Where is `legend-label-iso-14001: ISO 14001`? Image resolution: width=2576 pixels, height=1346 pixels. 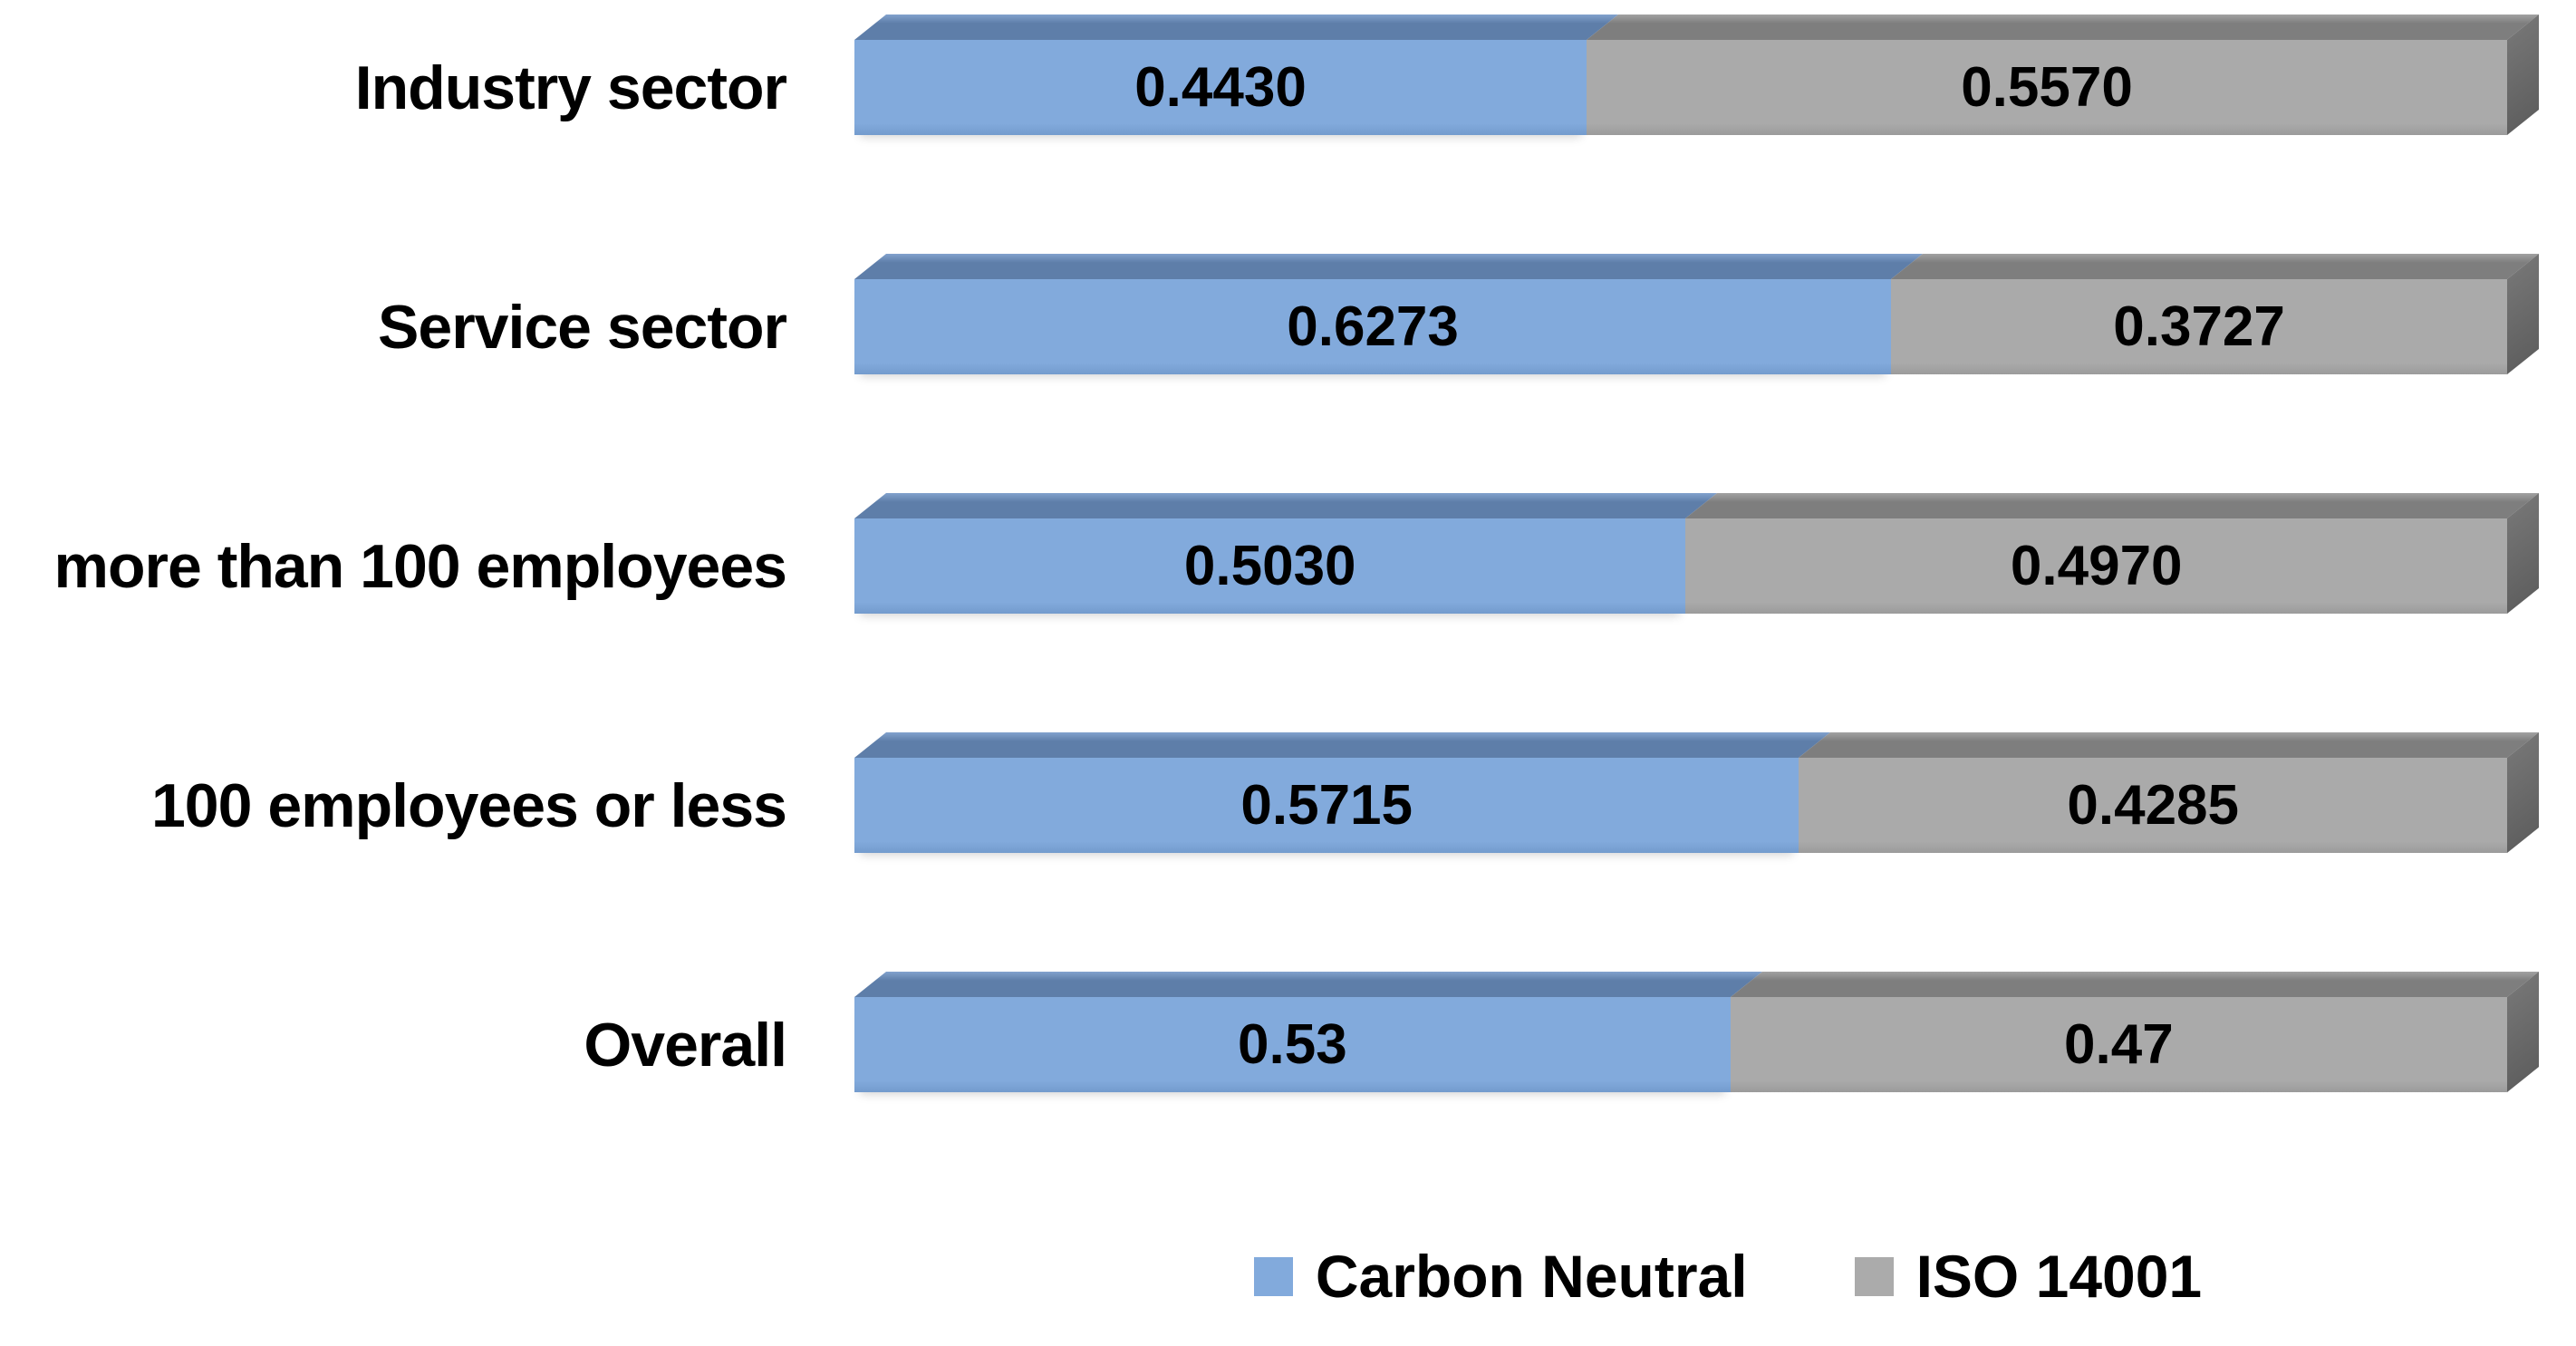 legend-label-iso-14001: ISO 14001 is located at coordinates (2059, 1276).